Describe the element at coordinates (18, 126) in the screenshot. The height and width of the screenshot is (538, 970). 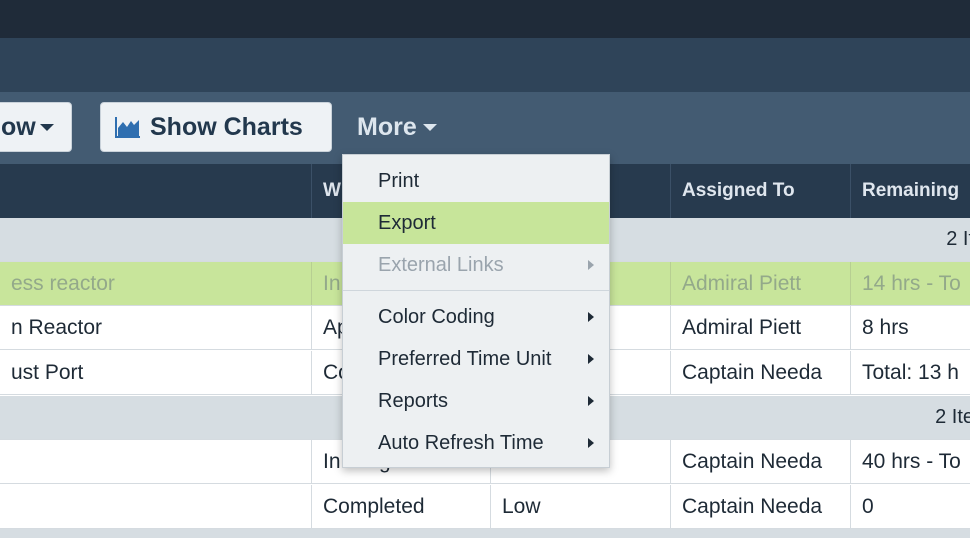
I see `show-button-label: ow` at that location.